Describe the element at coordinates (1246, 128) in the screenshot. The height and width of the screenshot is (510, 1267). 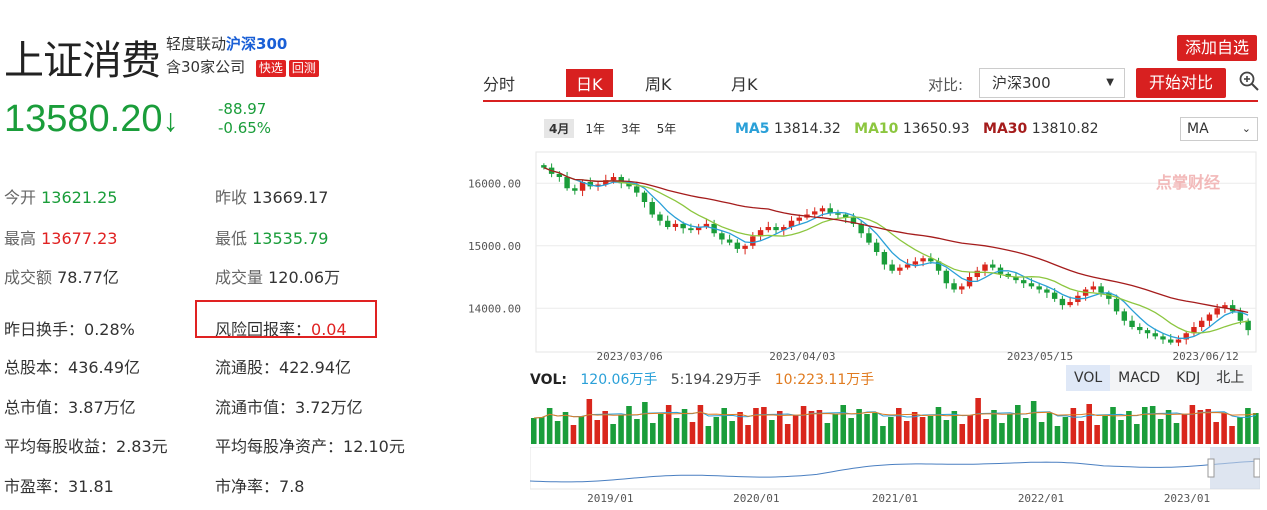
I see `chevron-down-icon: ⌄` at that location.